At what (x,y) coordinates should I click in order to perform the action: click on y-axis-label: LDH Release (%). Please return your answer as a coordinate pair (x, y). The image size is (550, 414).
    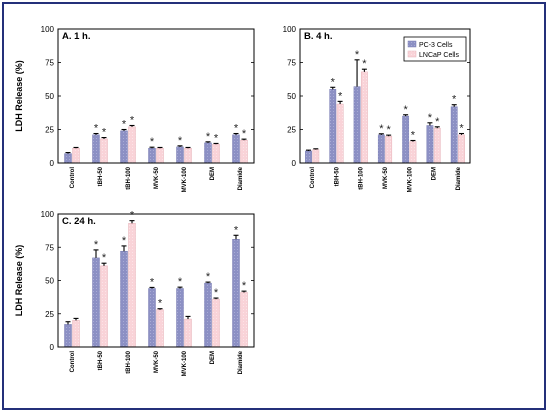
    Looking at the image, I should click on (19, 96).